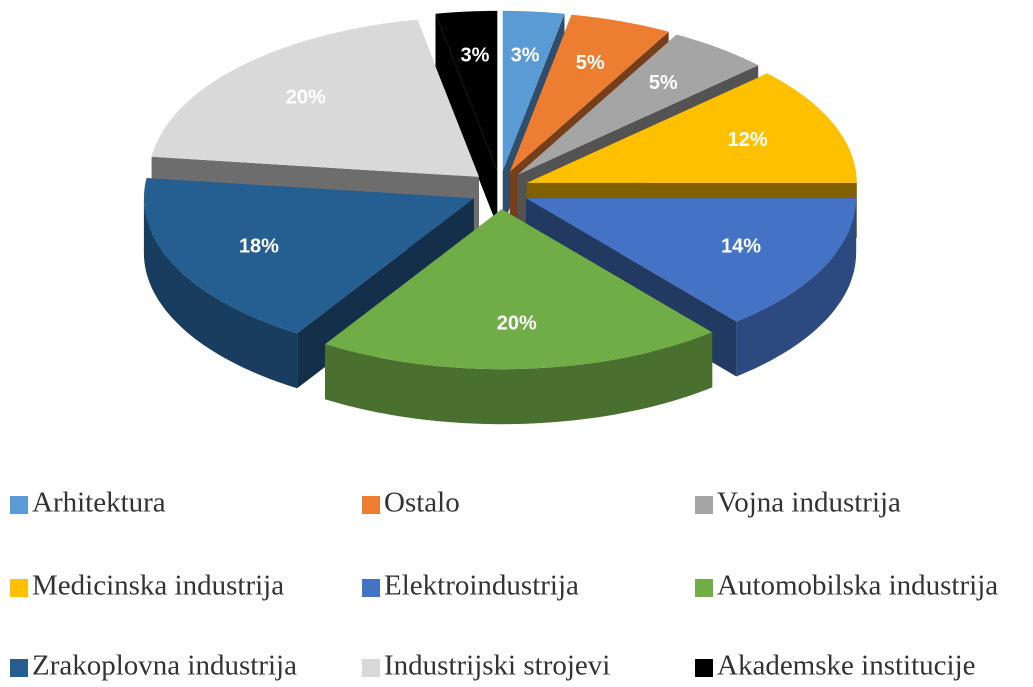  What do you see at coordinates (497, 666) in the screenshot?
I see `legend-label: Industrijski strojevi` at bounding box center [497, 666].